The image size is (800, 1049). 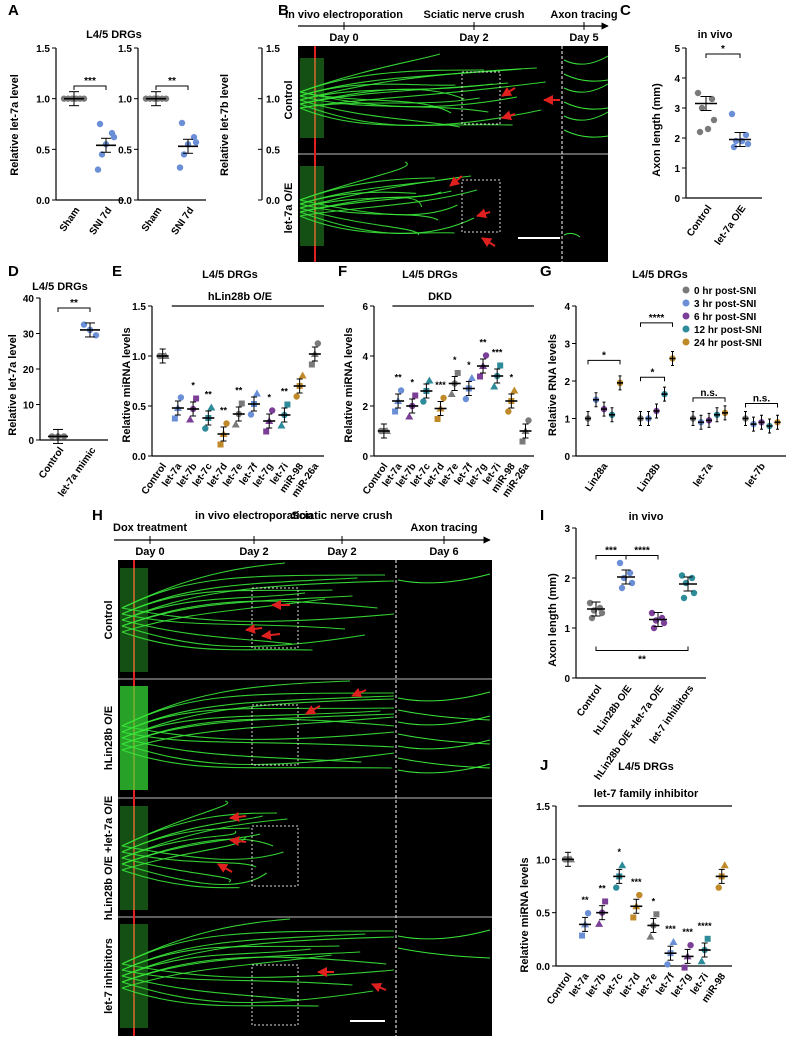 What do you see at coordinates (70, 219) in the screenshot?
I see `panel-a-left-xtick-label-0: Sham` at bounding box center [70, 219].